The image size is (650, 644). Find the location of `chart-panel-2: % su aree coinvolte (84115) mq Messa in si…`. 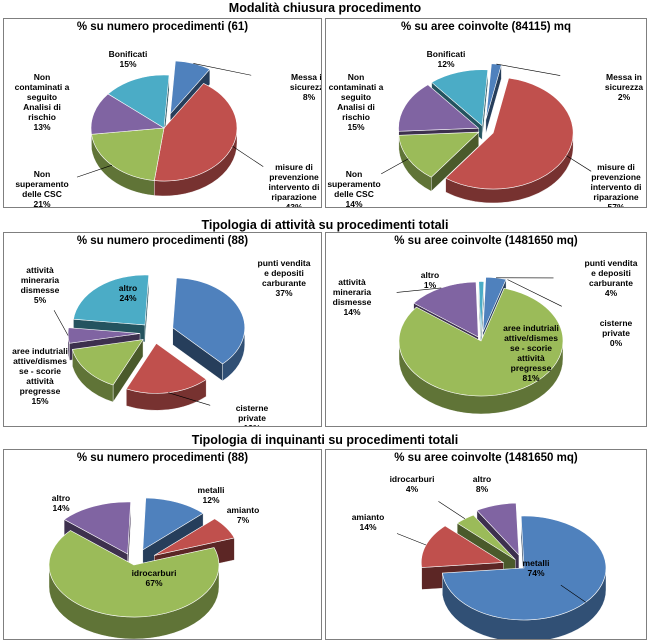

chart-panel-2: % su aree coinvolte (84115) mq Messa in si… is located at coordinates (486, 113).